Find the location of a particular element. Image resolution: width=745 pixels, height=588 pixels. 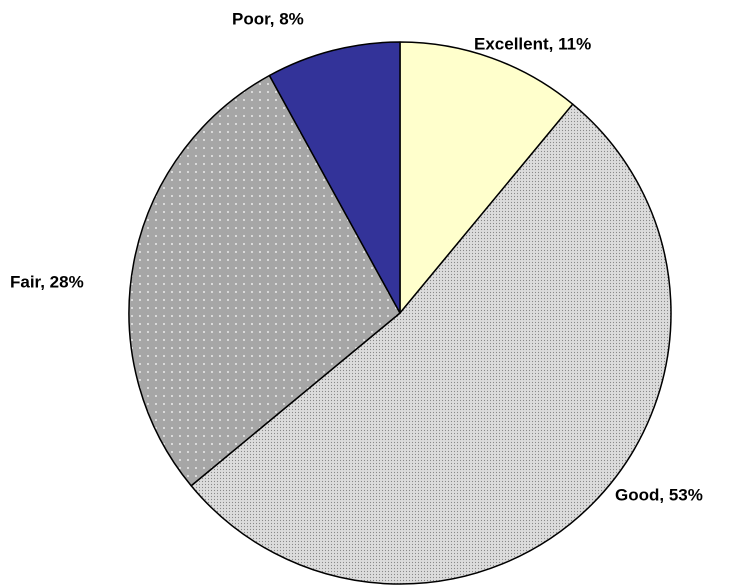

data-label: Fair, 28% is located at coordinates (47, 281).